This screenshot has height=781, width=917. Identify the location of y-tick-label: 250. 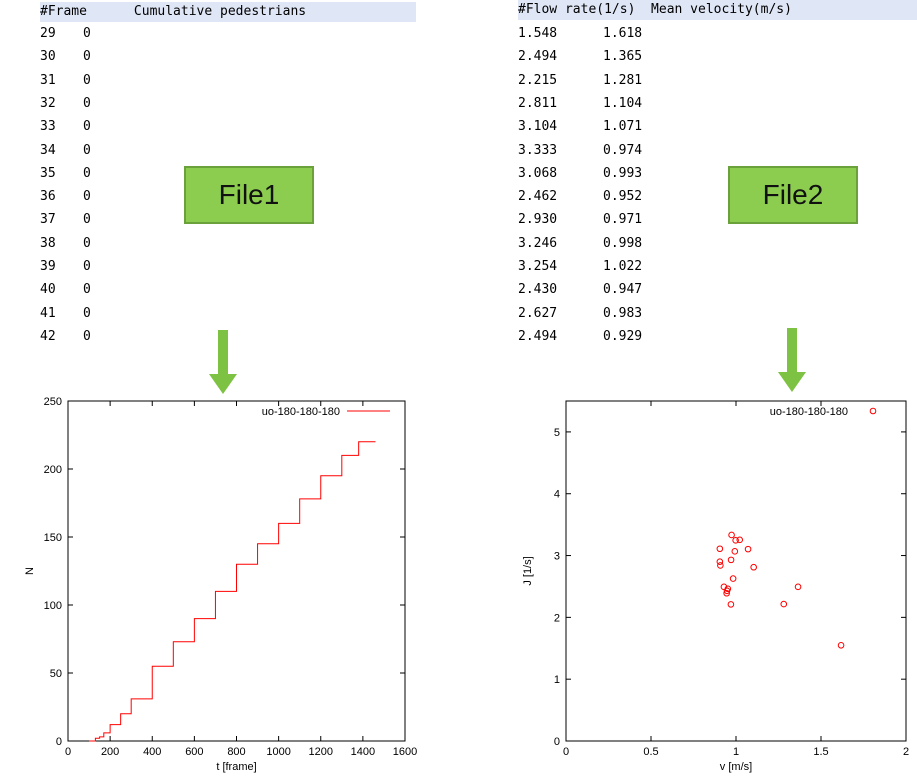
(53, 402).